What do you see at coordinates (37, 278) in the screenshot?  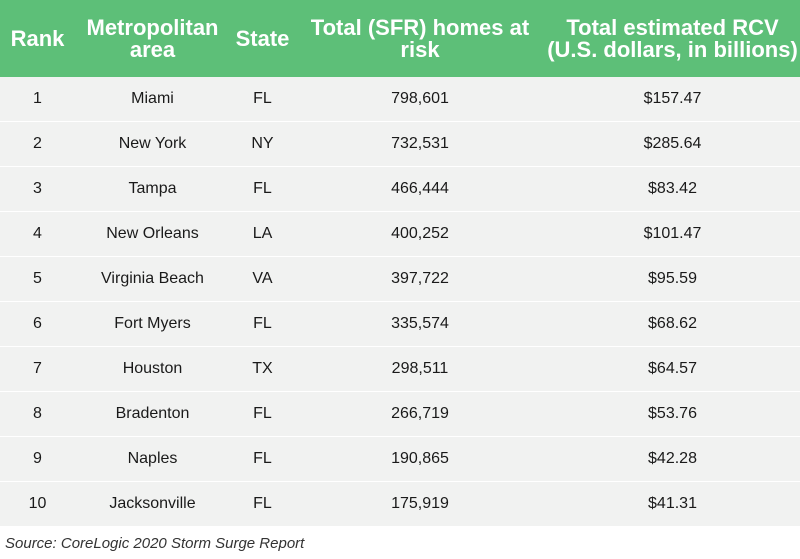 I see `rank-cell: 5` at bounding box center [37, 278].